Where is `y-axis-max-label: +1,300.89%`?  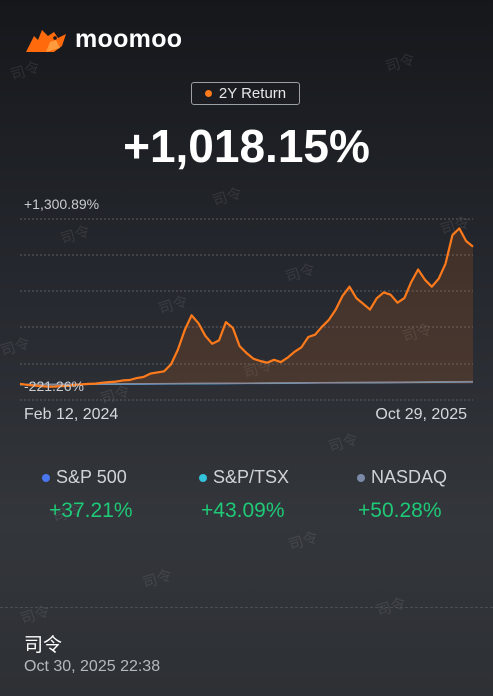 y-axis-max-label: +1,300.89% is located at coordinates (62, 204).